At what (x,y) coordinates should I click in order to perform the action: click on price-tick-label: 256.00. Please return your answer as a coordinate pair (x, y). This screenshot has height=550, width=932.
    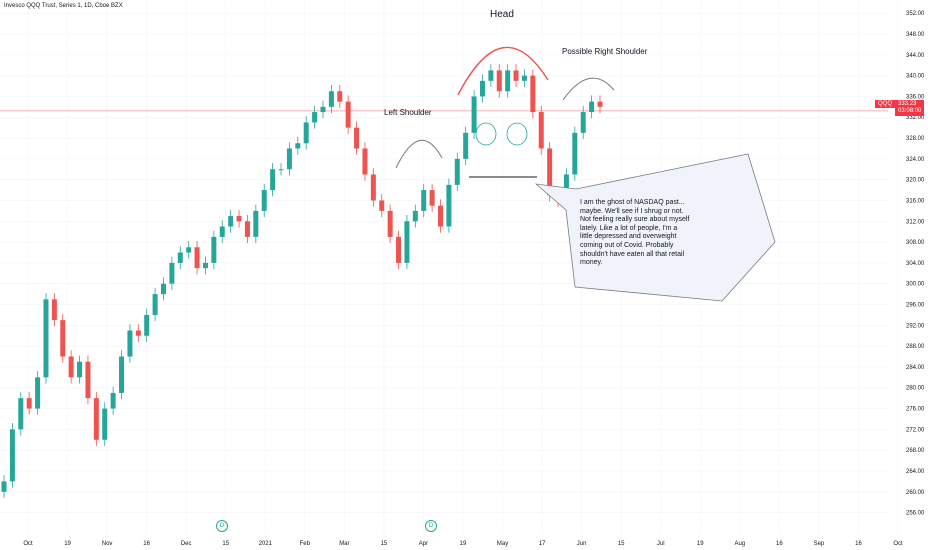
    Looking at the image, I should click on (915, 514).